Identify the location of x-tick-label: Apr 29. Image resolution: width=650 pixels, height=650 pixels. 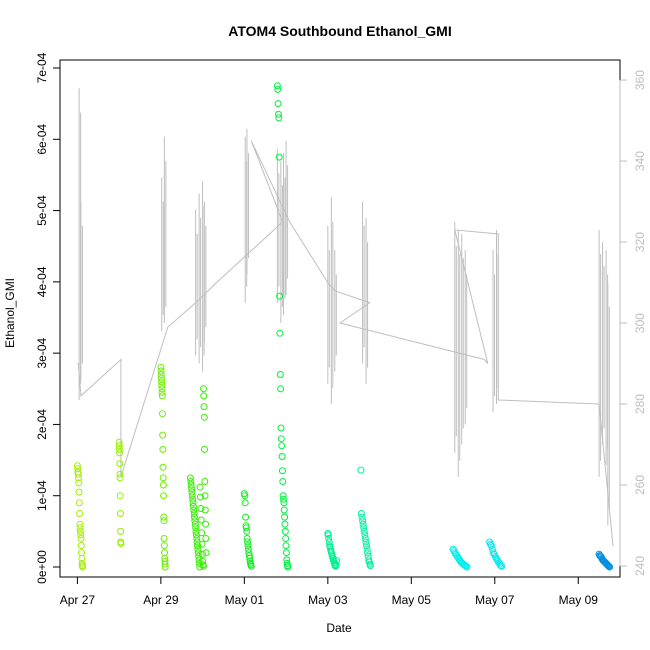
(161, 600).